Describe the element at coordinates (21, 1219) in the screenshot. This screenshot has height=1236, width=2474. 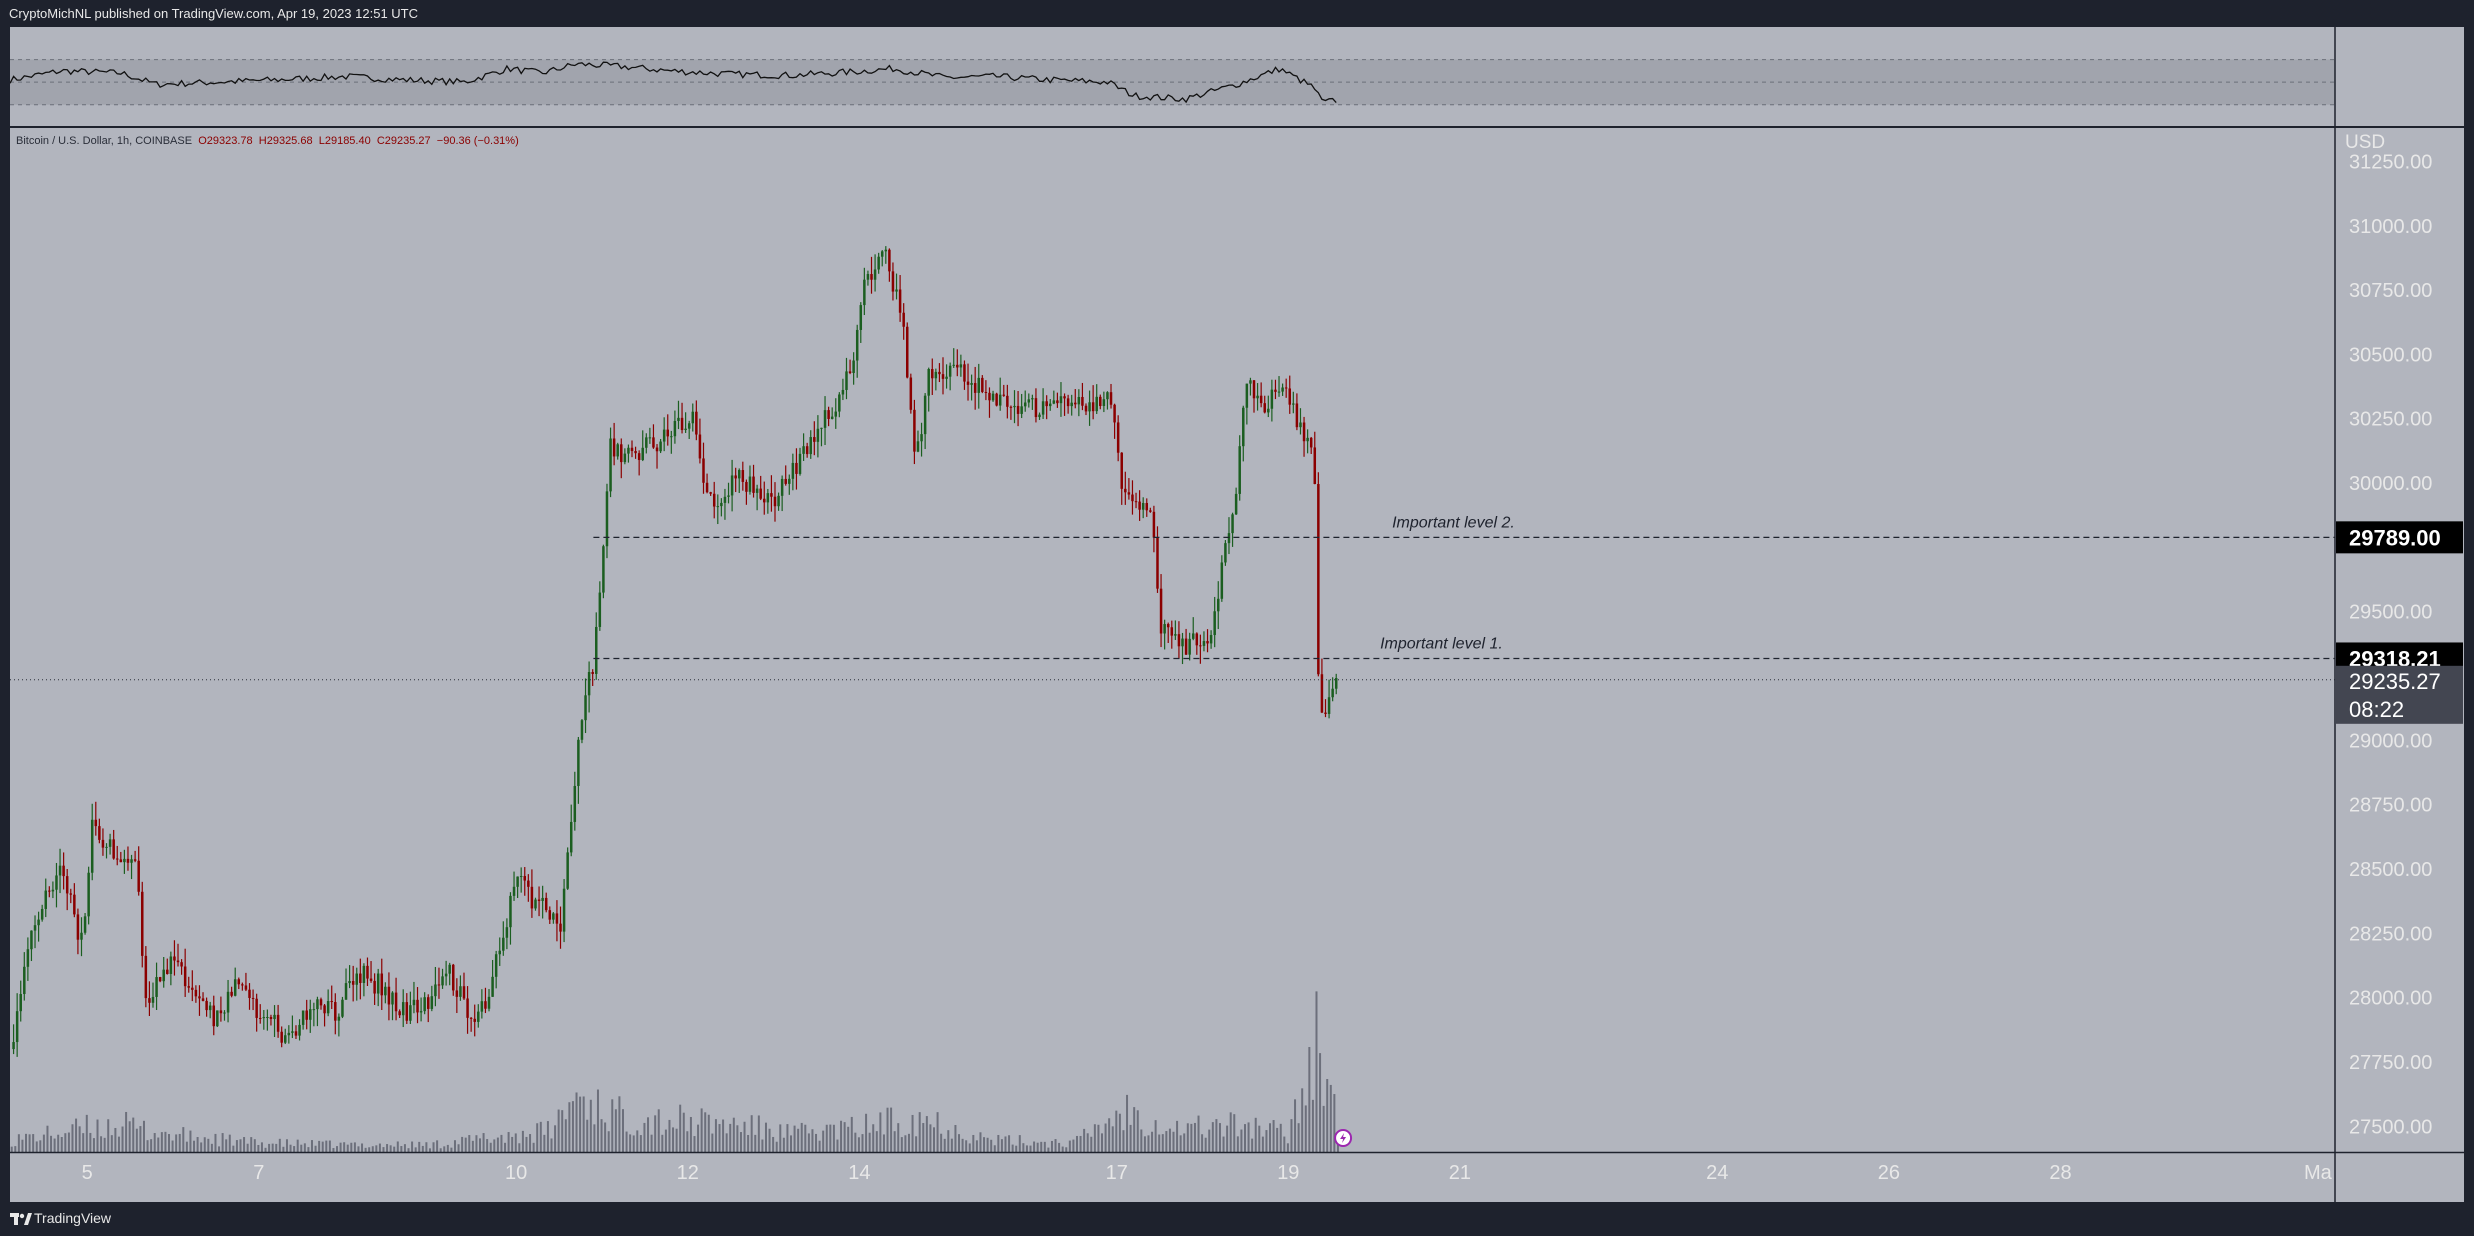
I see `tradingview-logo-icon` at that location.